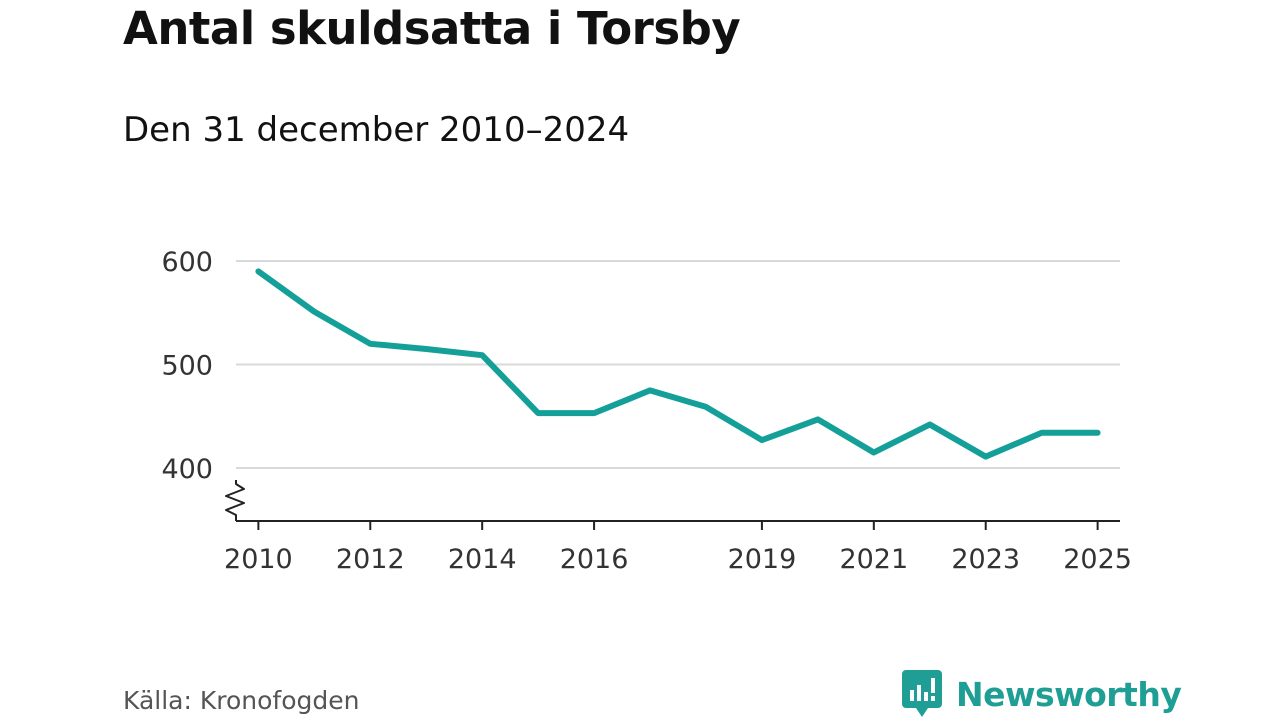  What do you see at coordinates (258, 559) in the screenshot?
I see `x-tick-label: 2010` at bounding box center [258, 559].